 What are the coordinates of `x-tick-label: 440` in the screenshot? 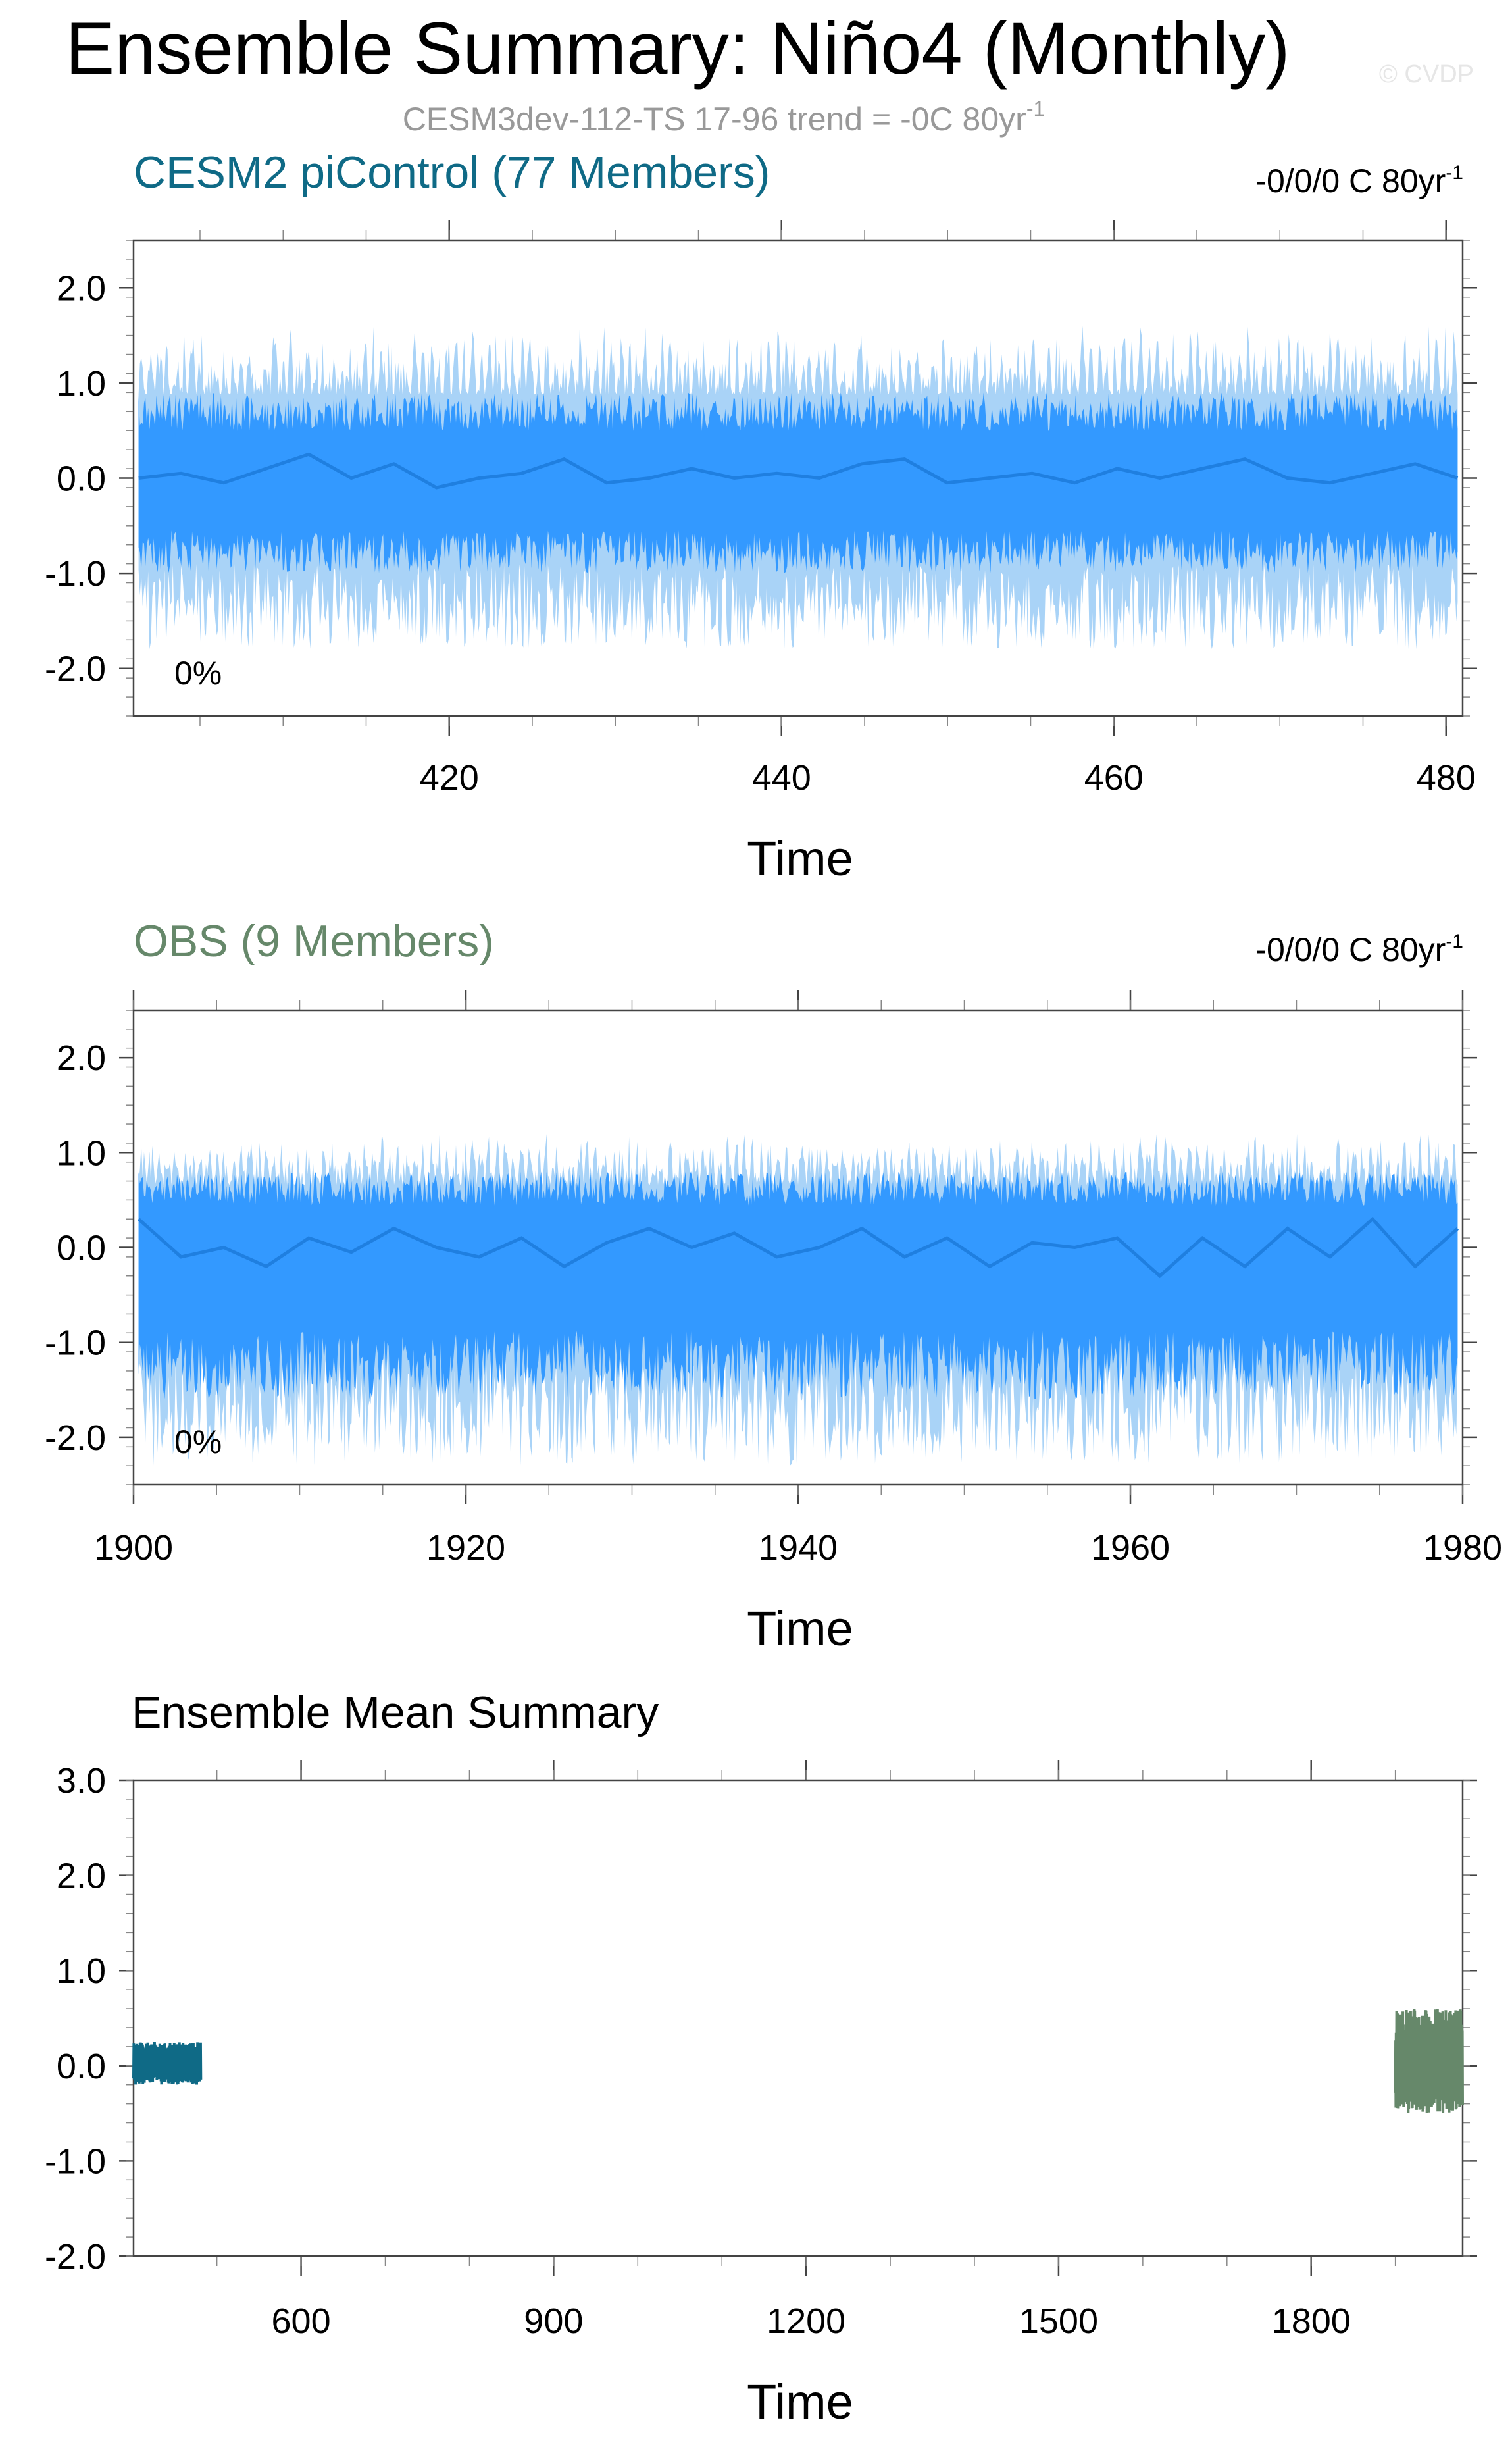 It's located at (781, 778).